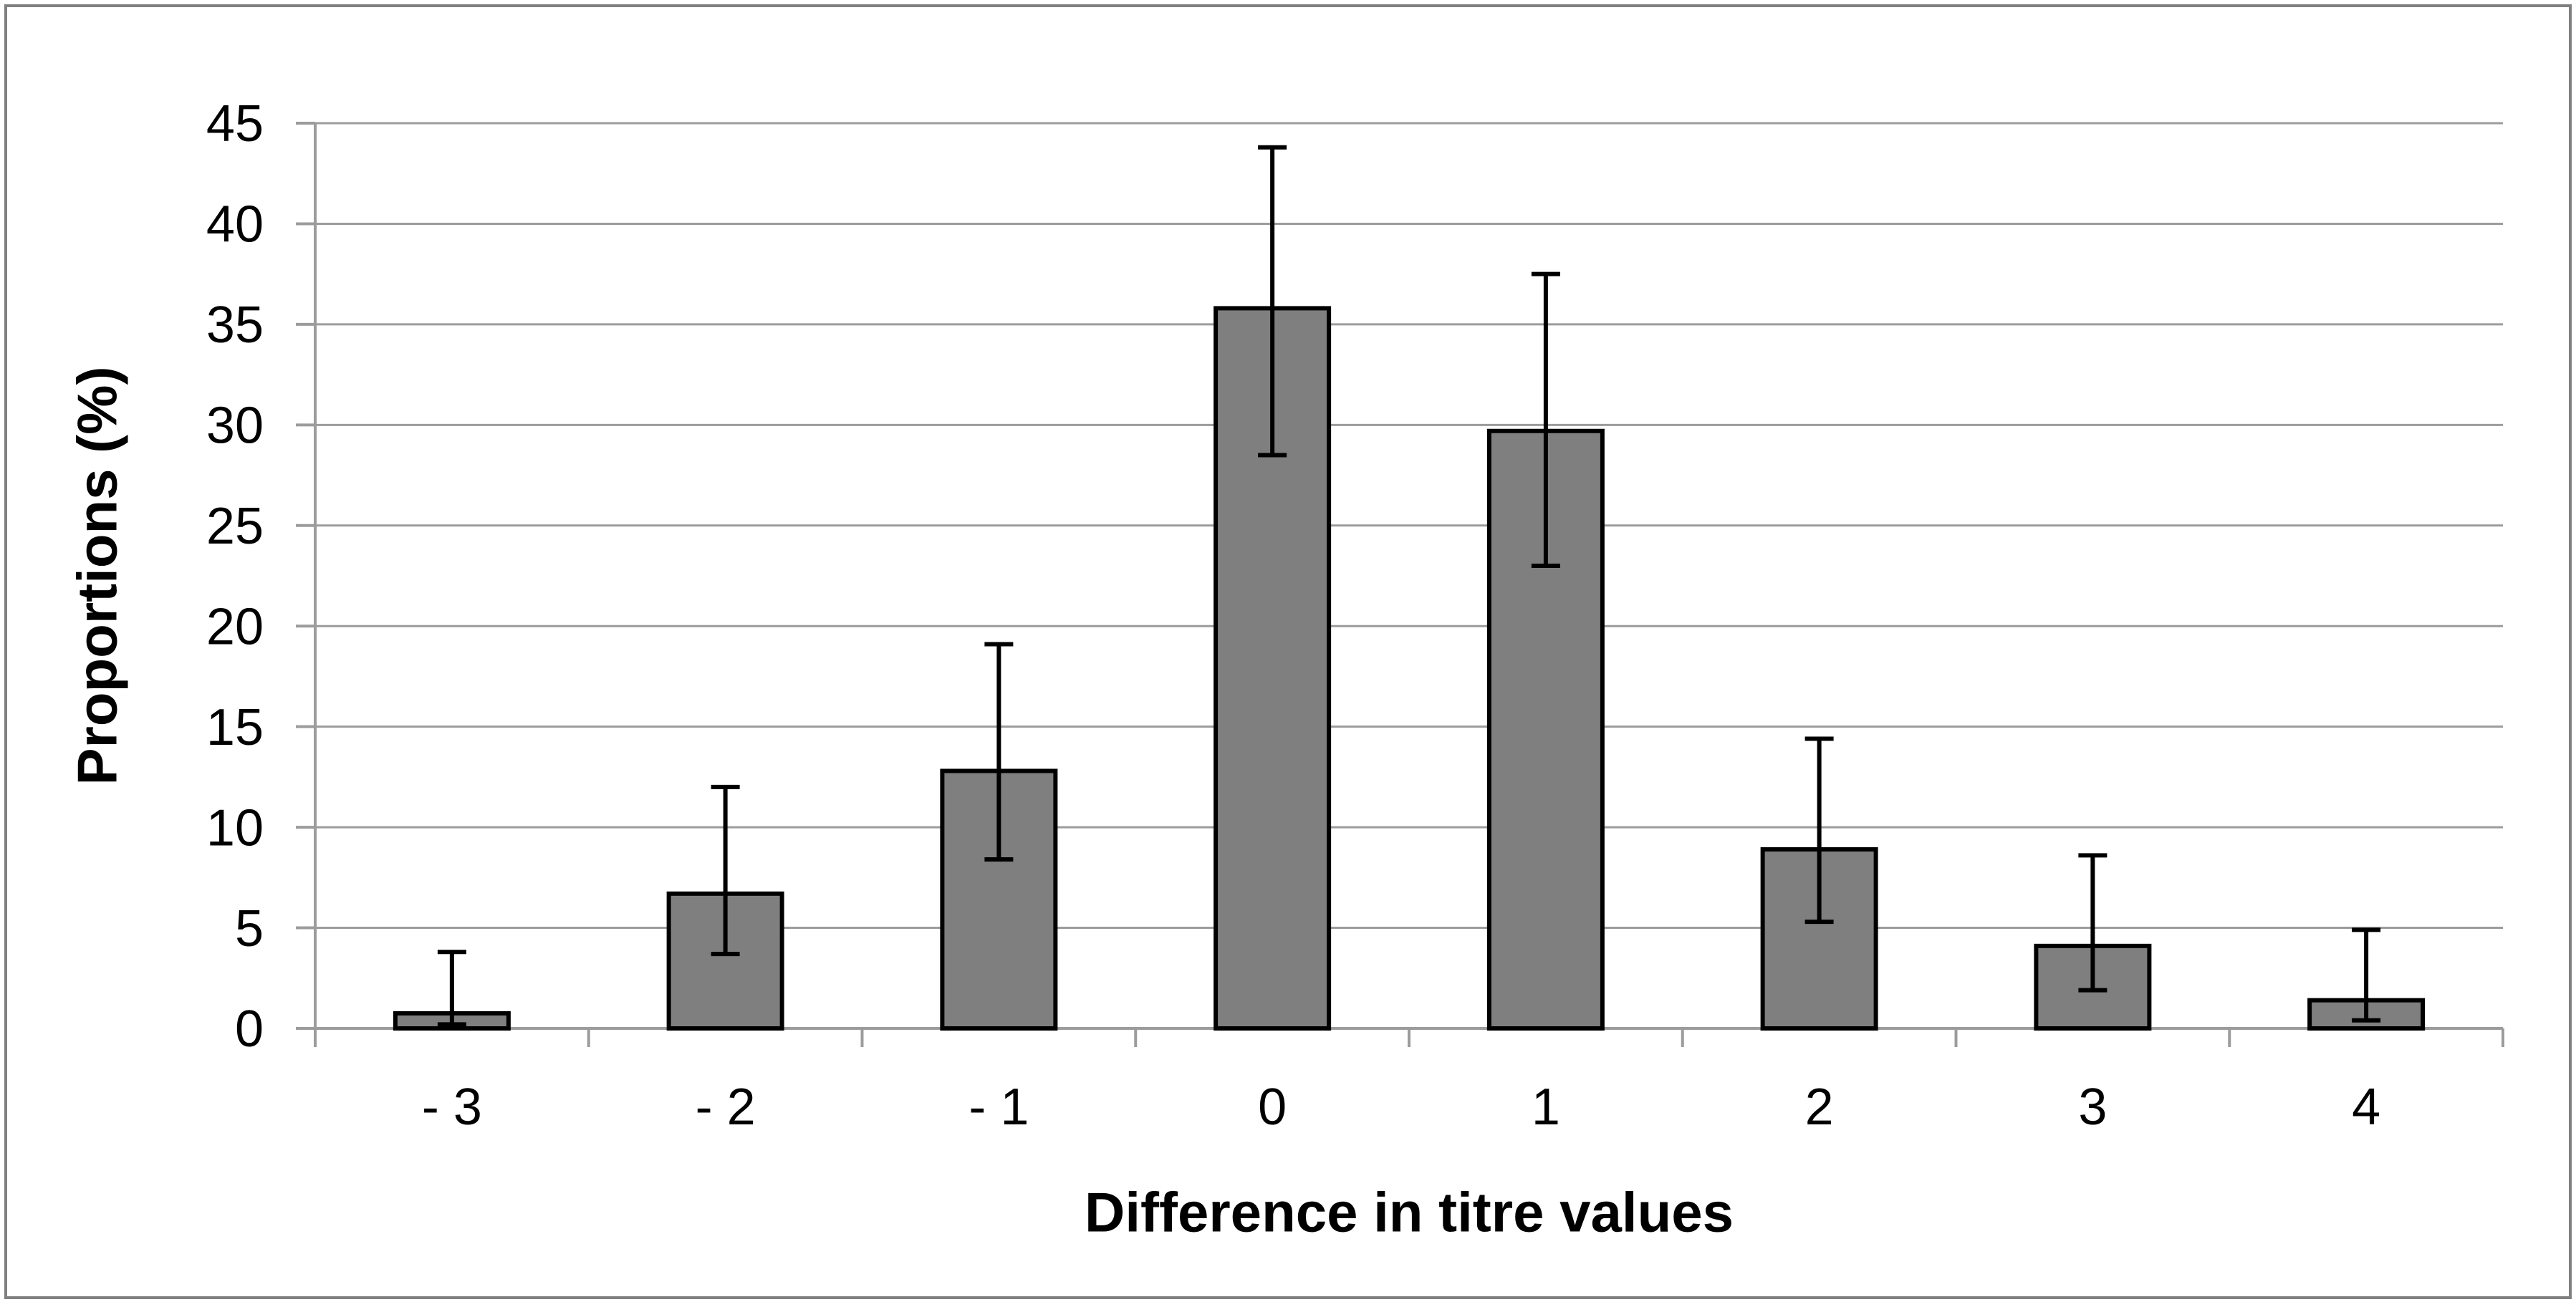 This screenshot has width=2576, height=1307. I want to click on x-tick-label: 2, so click(1820, 1107).